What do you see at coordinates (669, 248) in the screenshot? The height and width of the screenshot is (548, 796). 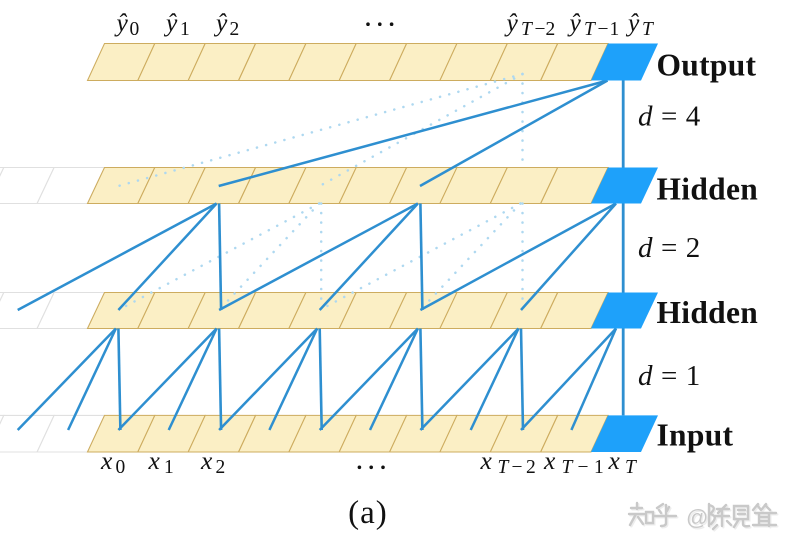 I see `svg-text: d = 2` at bounding box center [669, 248].